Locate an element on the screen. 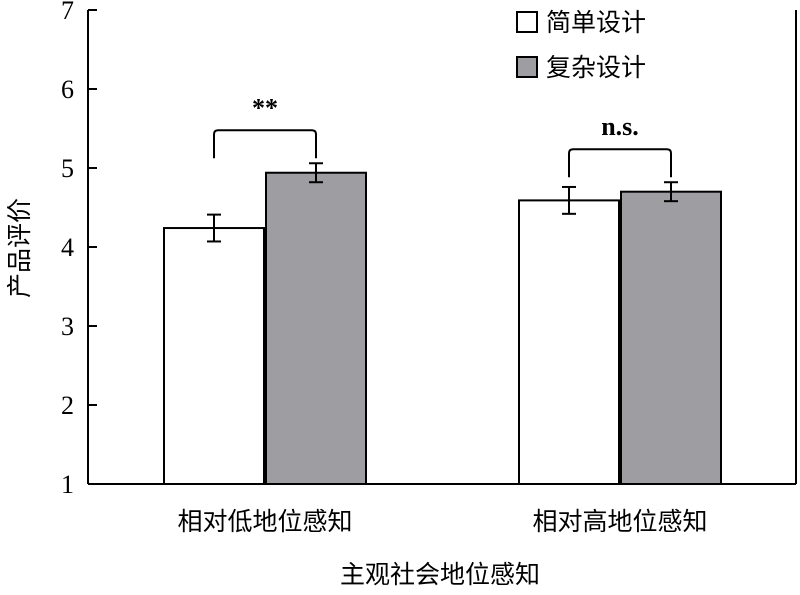  significance-label: n.s. is located at coordinates (620, 126).